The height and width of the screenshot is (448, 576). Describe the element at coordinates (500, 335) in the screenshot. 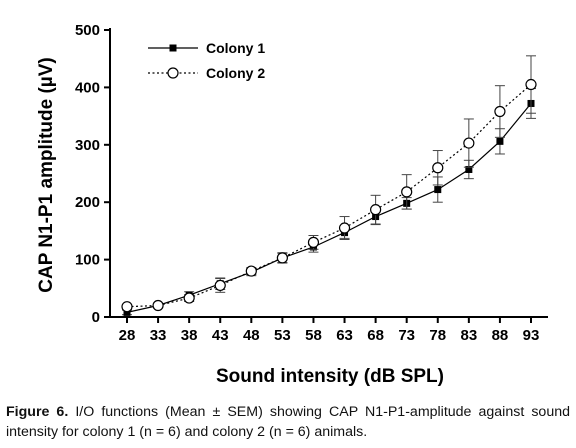

I see `x-tick-label: 88` at that location.